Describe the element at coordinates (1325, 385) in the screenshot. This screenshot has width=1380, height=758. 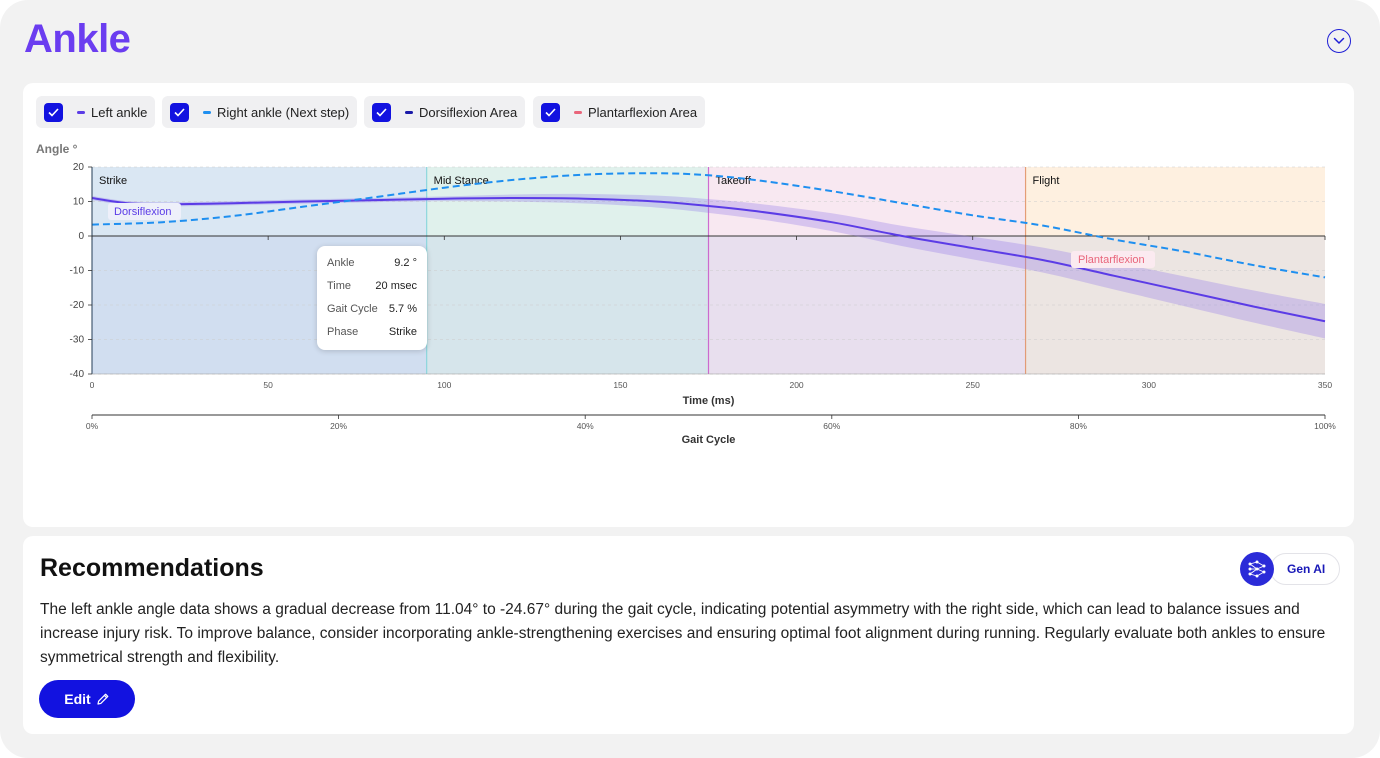
I see `x-tick-label: 350` at that location.